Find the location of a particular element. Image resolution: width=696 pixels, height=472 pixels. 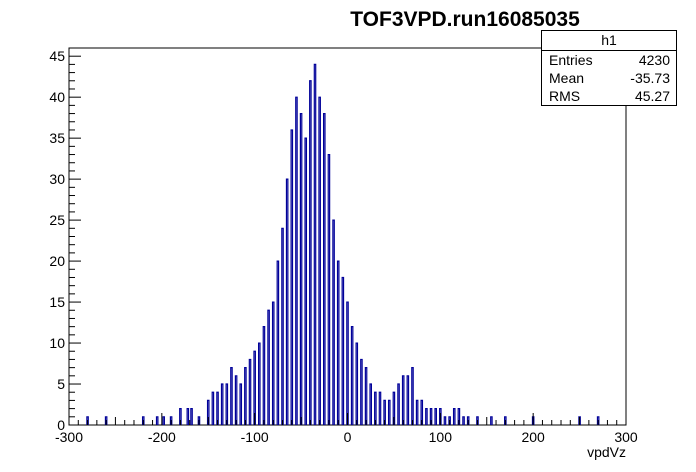

y-tick-label: 45 is located at coordinates (57, 56).